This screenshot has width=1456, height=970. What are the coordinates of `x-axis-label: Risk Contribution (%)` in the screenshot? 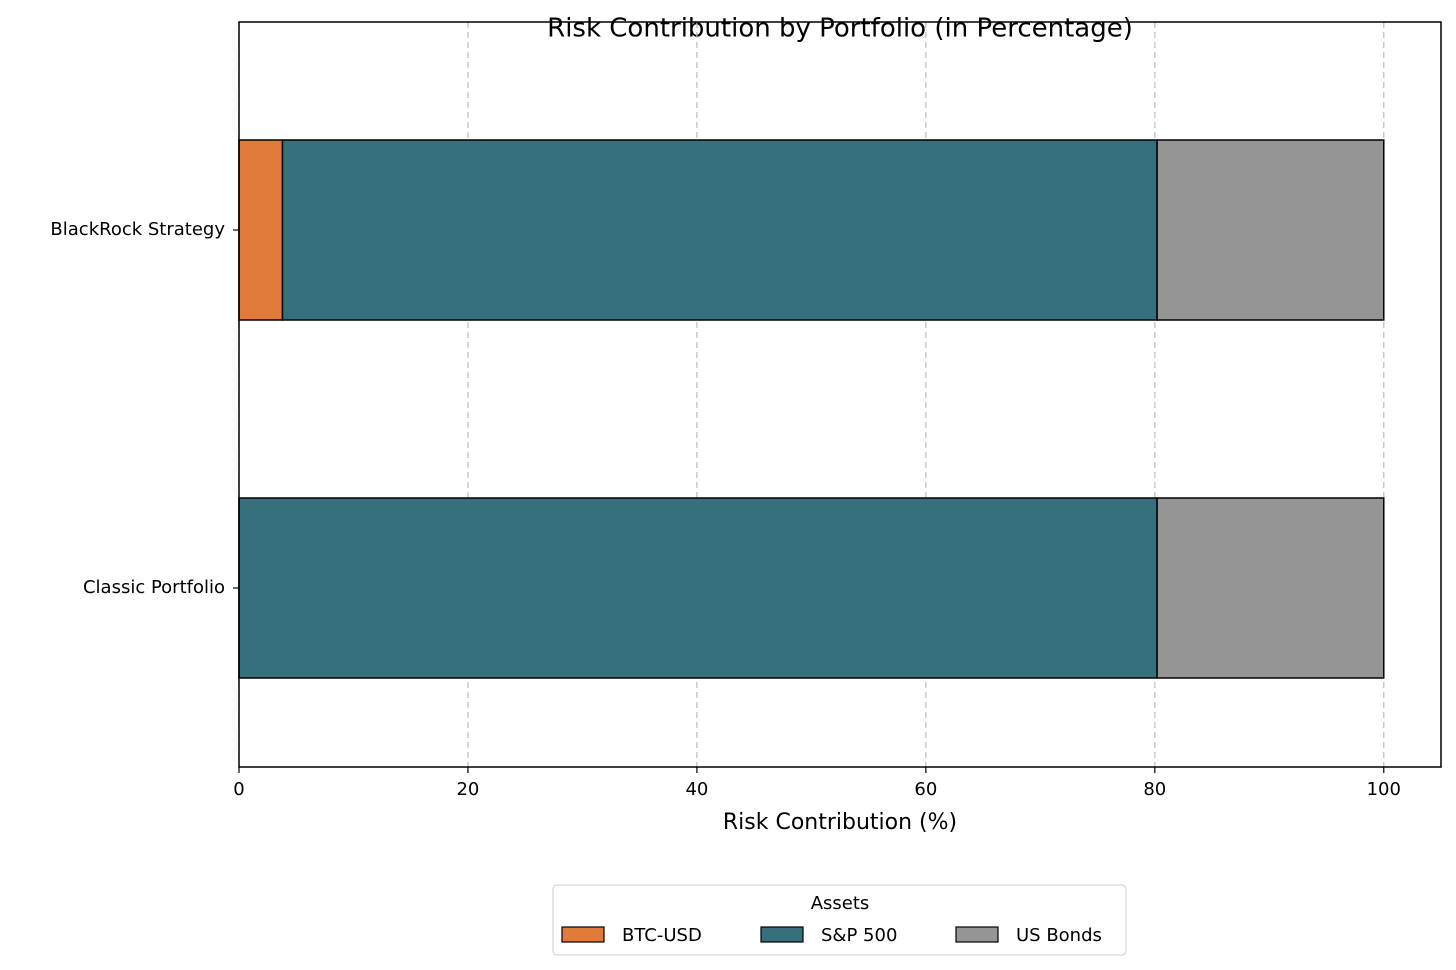 It's located at (840, 822).